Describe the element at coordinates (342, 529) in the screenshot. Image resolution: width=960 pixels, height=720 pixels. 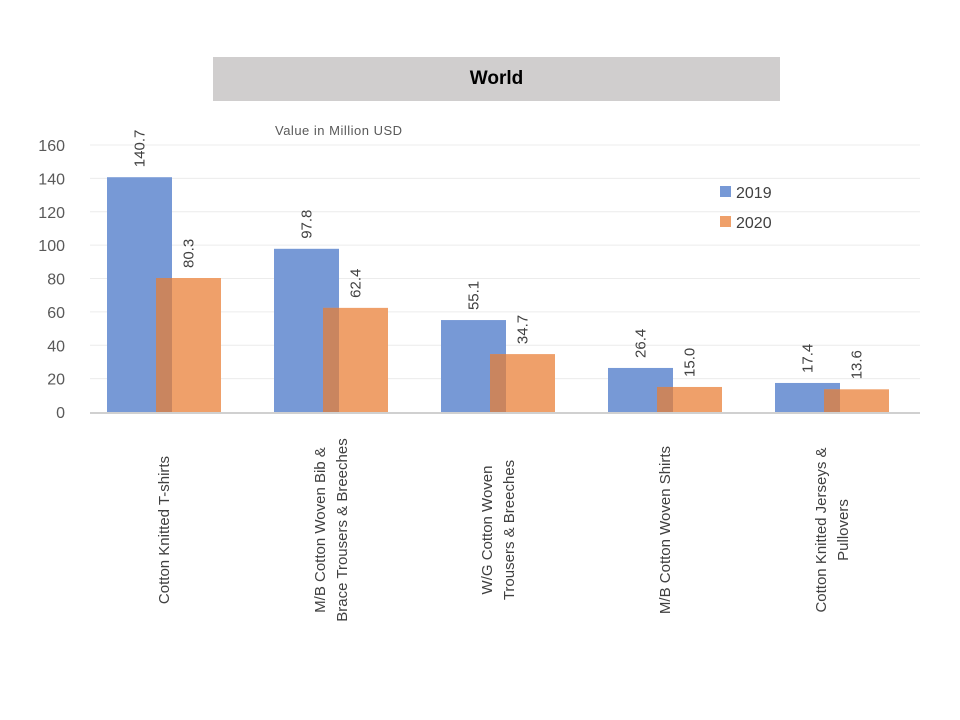
I see `category-label: Brace Trousers & Breeches` at that location.